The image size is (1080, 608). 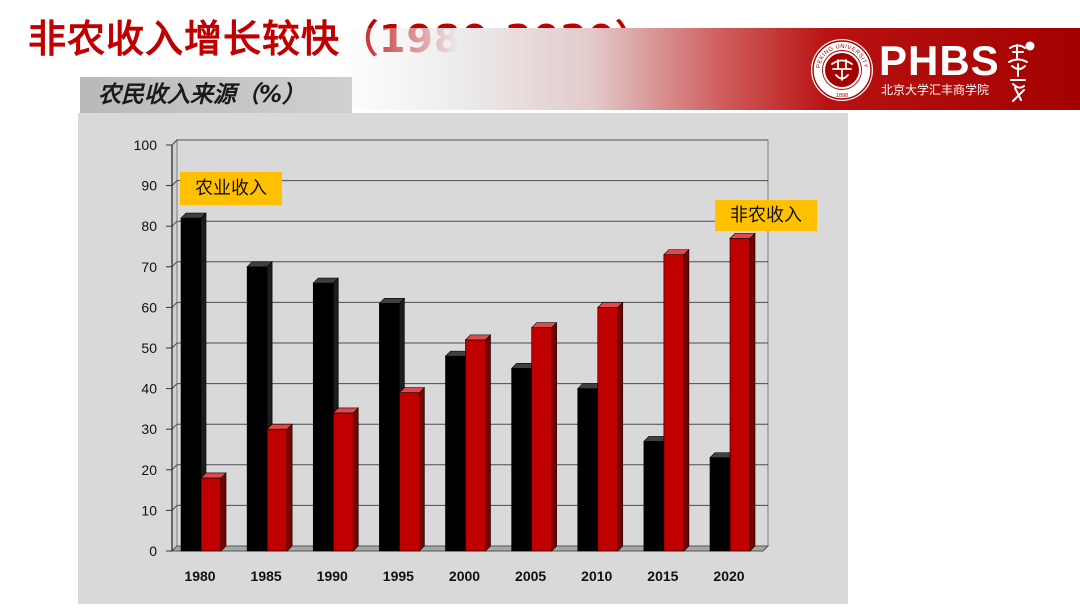 I want to click on nonfarm-income-bar-2015, so click(x=676, y=400).